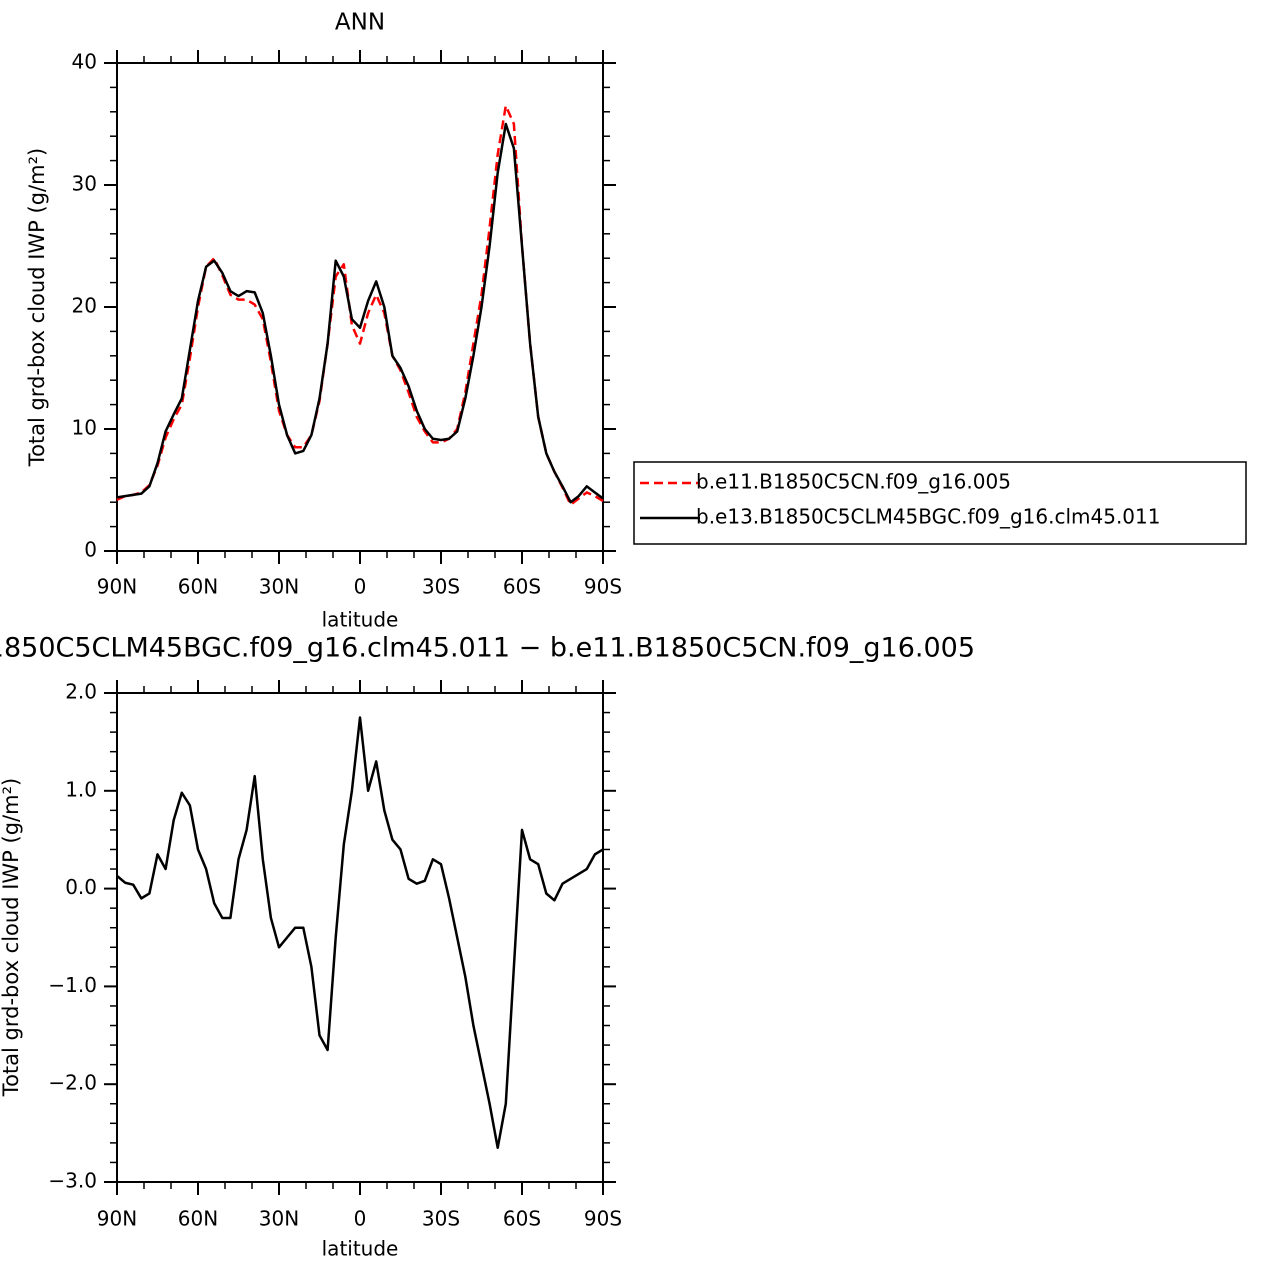 The image size is (1272, 1269). I want to click on y-tick-label: 2.0, so click(81, 692).